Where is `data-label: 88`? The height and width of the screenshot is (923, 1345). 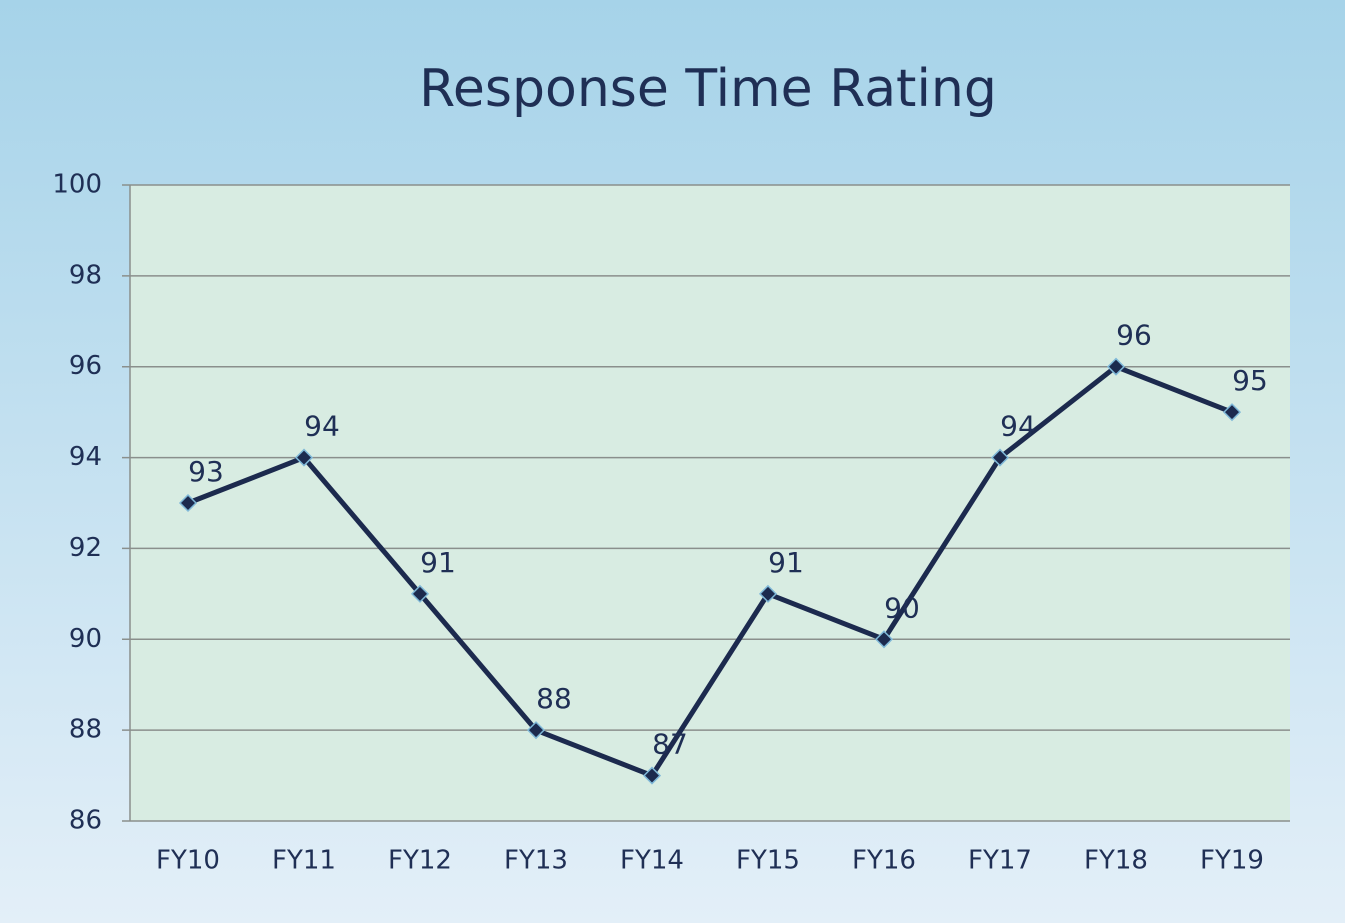 data-label: 88 is located at coordinates (554, 698).